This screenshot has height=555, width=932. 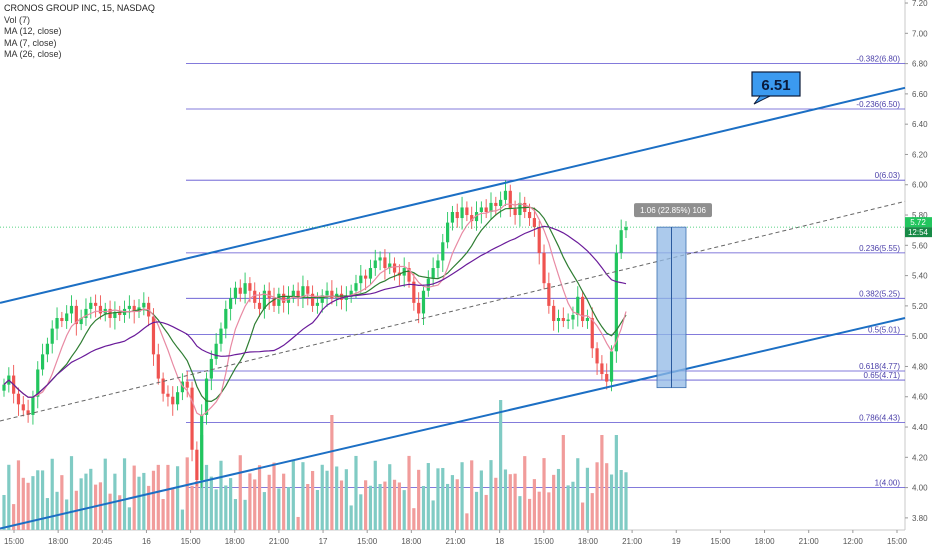 What do you see at coordinates (323, 541) in the screenshot?
I see `x-tick-label: 17` at bounding box center [323, 541].